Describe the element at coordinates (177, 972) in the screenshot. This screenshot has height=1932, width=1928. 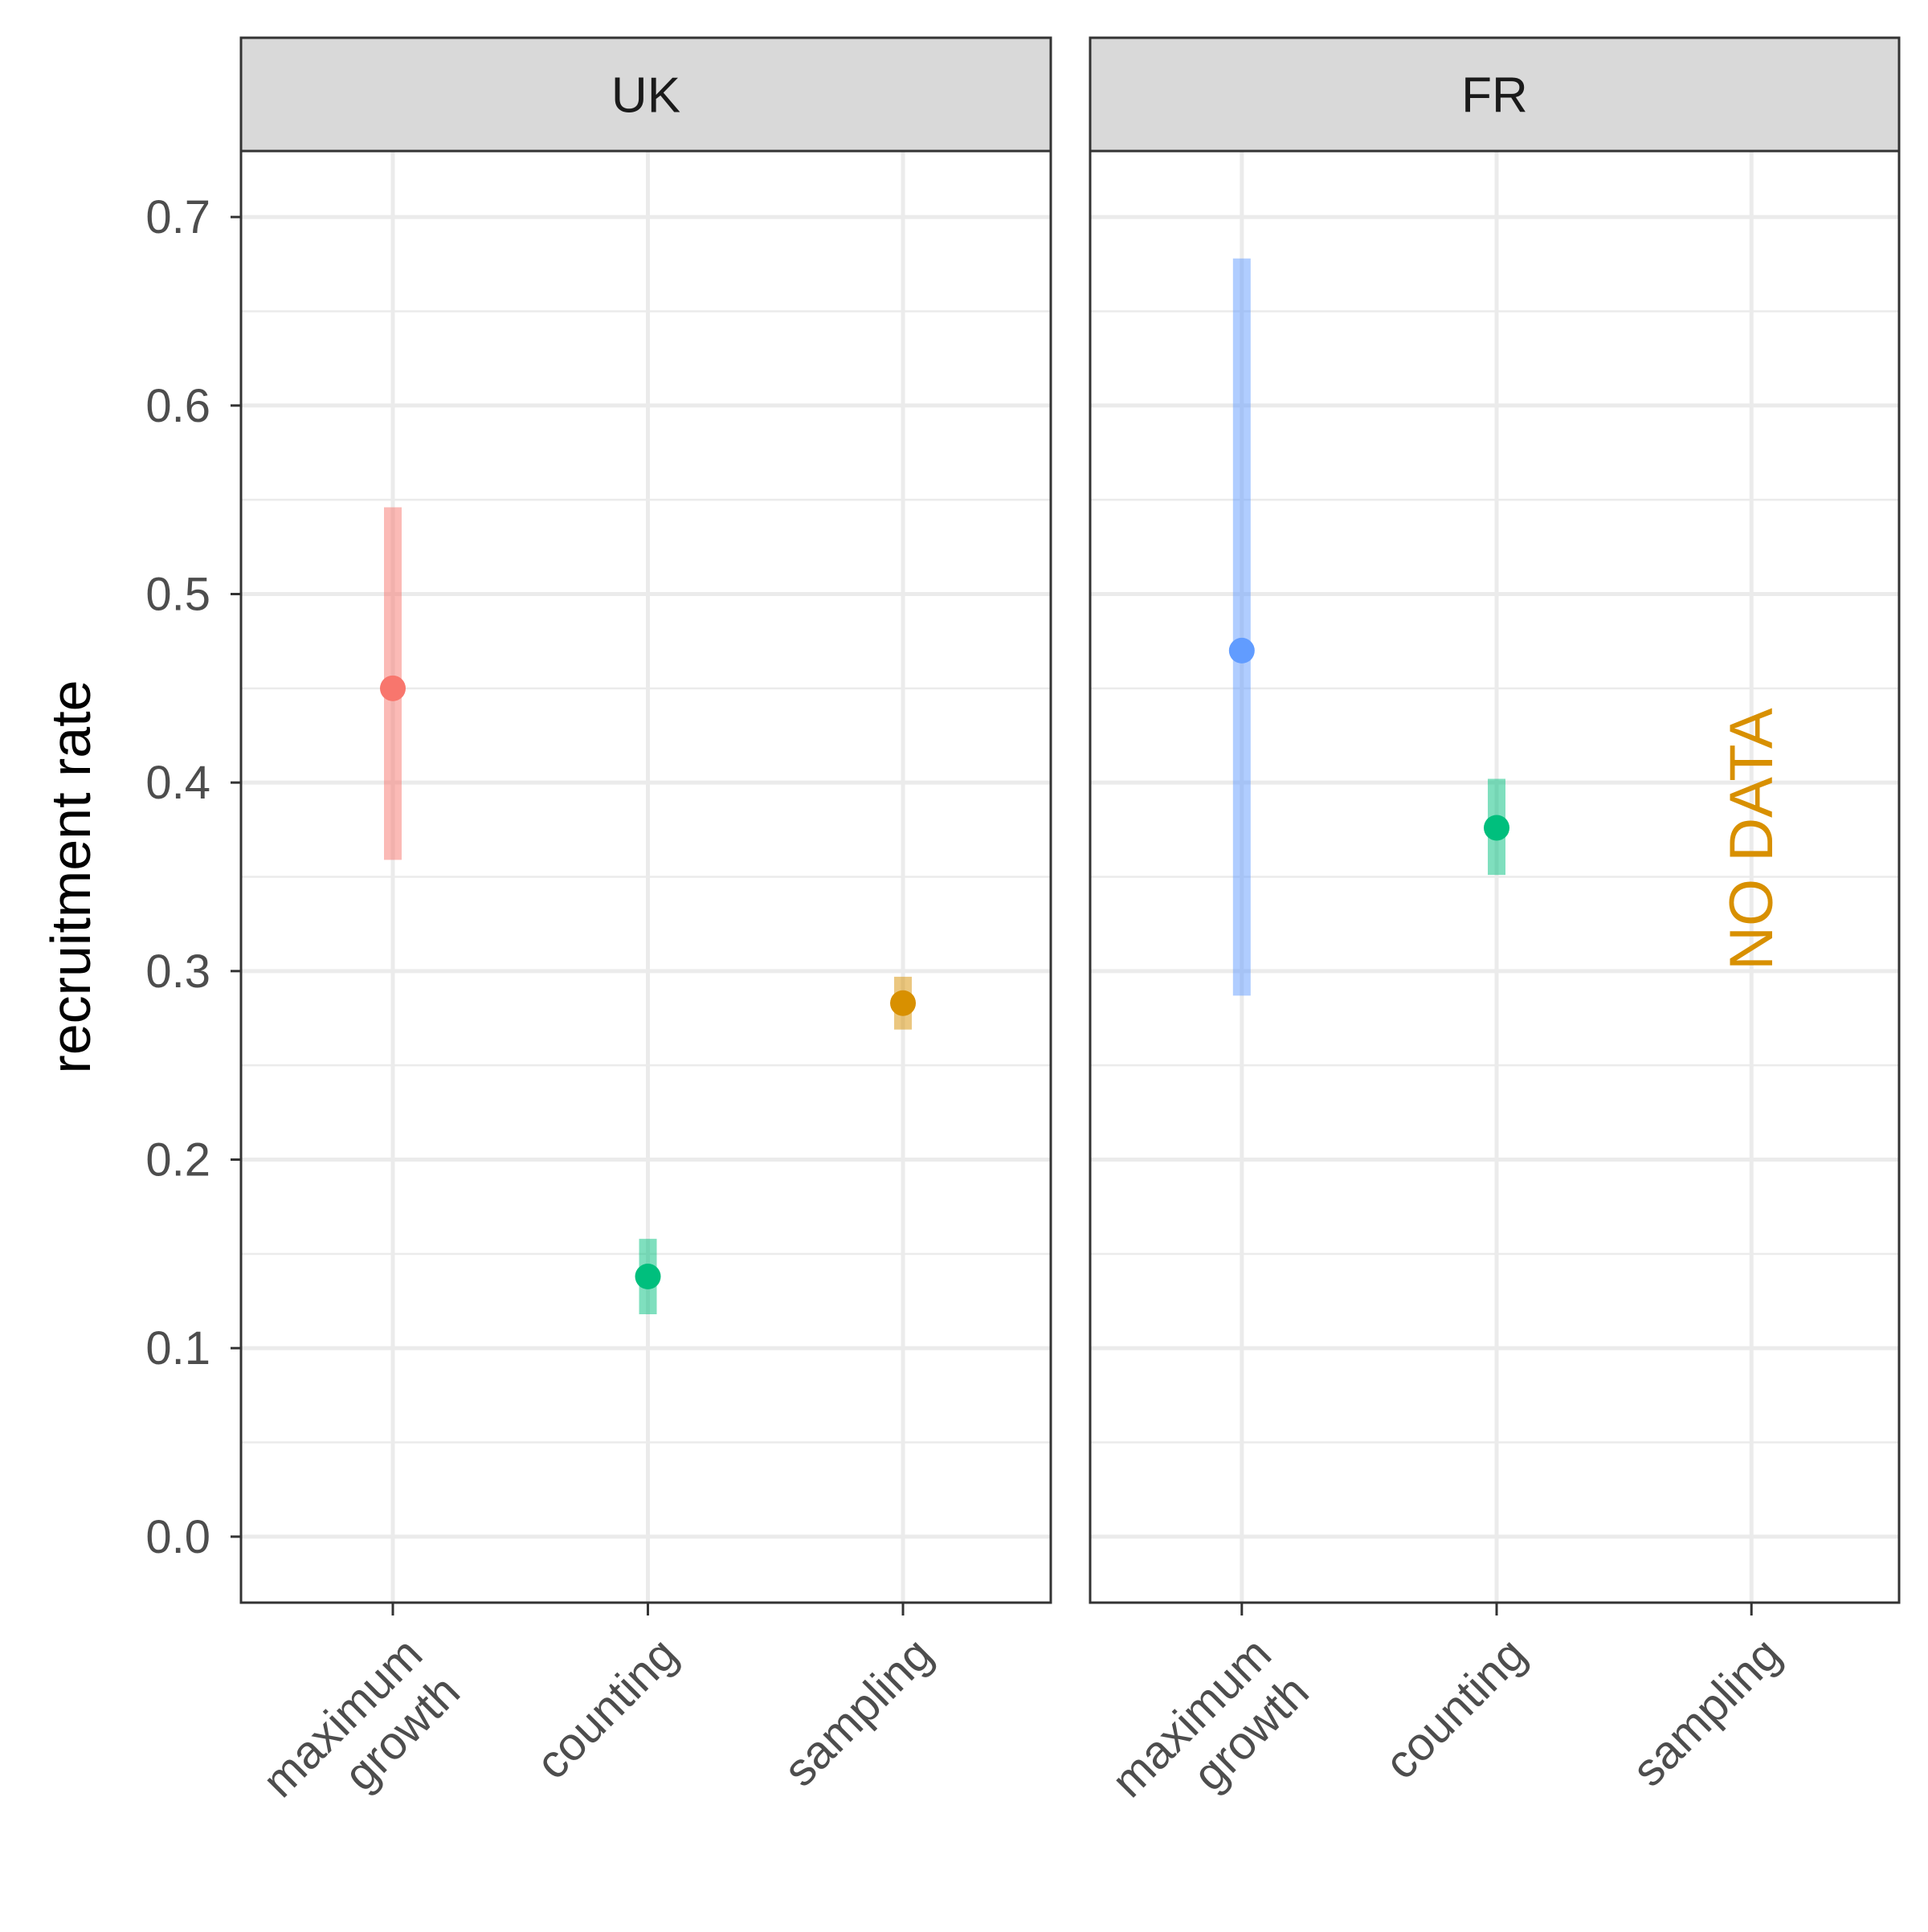
I see `y-tick-label: 0.3` at that location.